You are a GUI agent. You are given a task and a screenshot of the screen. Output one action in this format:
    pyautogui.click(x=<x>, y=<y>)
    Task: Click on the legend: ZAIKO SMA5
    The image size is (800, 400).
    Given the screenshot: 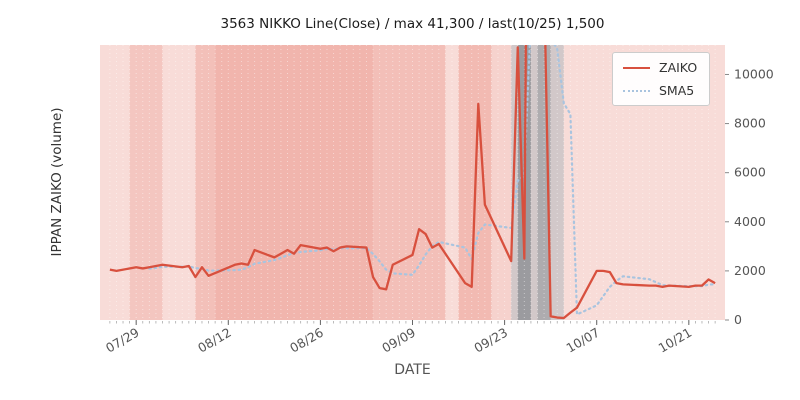 What is the action you would take?
    pyautogui.click(x=661, y=79)
    